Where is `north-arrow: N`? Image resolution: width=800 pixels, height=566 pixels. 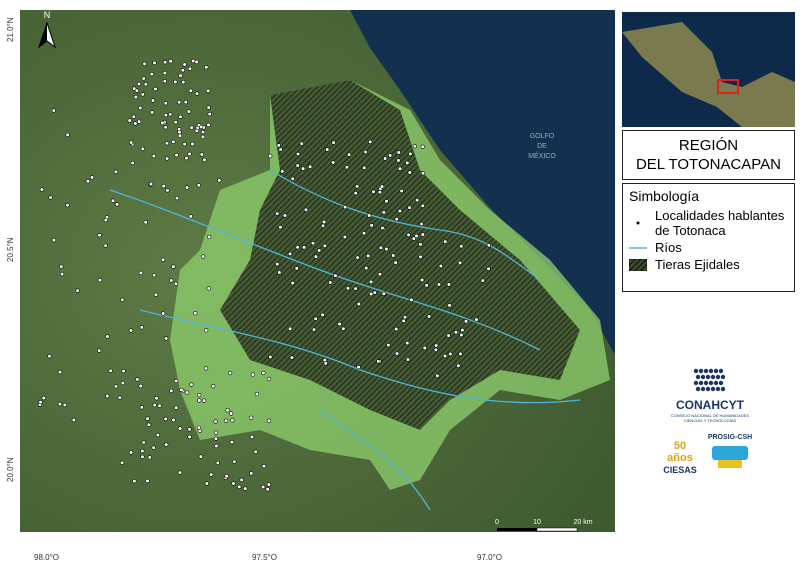
north-arrow: N is located at coordinates (47, 29).